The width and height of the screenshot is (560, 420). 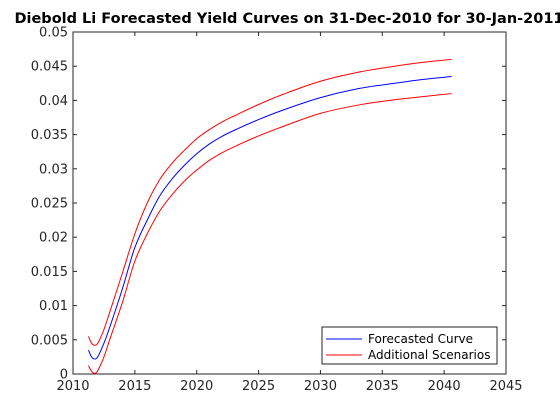 I want to click on y-tick-label: 0.01, so click(x=53, y=306).